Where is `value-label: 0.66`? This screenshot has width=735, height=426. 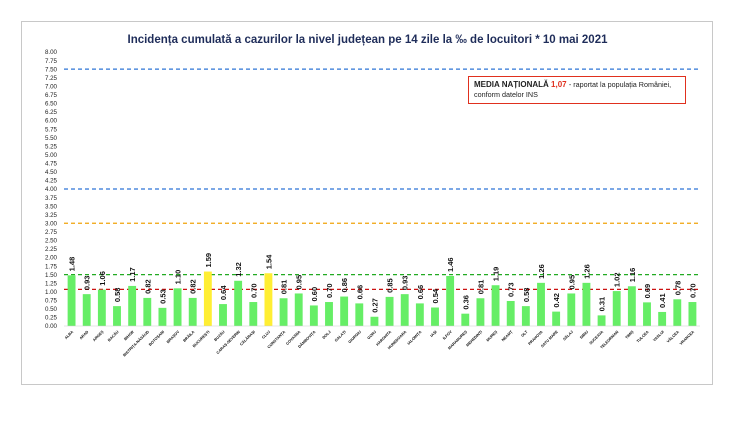 value-label: 0.66 is located at coordinates (359, 292).